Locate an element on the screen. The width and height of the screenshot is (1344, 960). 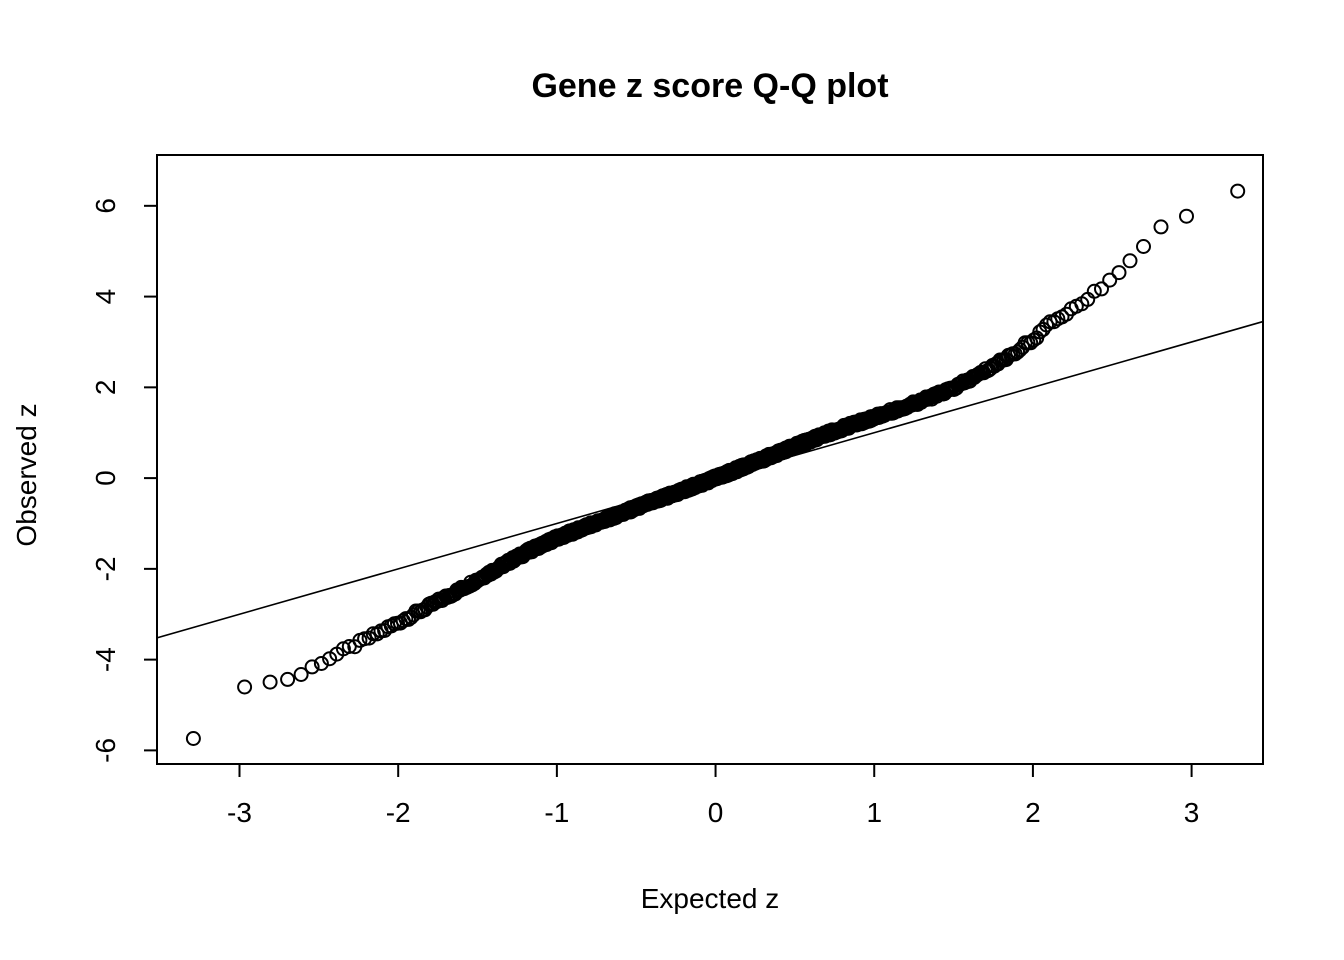
x-tick-label: 2 is located at coordinates (1033, 812).